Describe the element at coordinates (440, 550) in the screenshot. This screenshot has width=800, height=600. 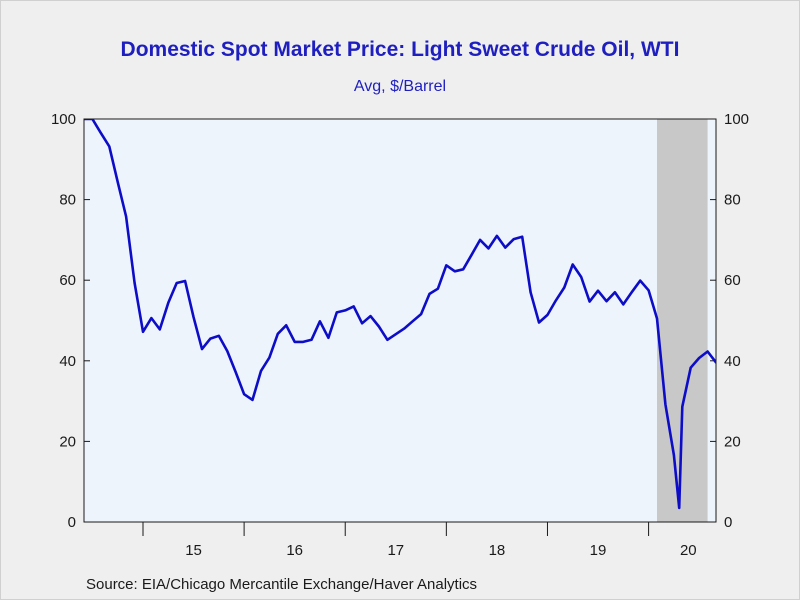
I see `x-axis-labels: 15 16 17 18 19 20` at that location.